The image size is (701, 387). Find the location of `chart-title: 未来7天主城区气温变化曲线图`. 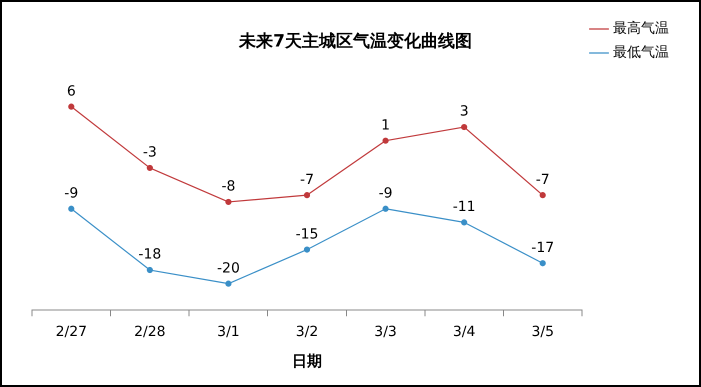

chart-title: 未来7天主城区气温变化曲线图 is located at coordinates (355, 42).